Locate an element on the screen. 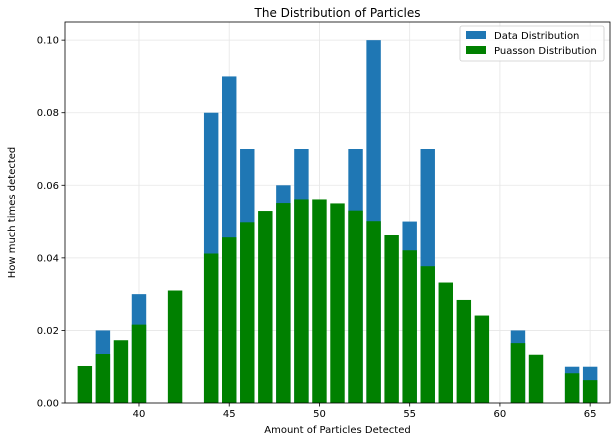 The image size is (615, 441). legend: Data Distribution Puasson Distribution is located at coordinates (532, 43).